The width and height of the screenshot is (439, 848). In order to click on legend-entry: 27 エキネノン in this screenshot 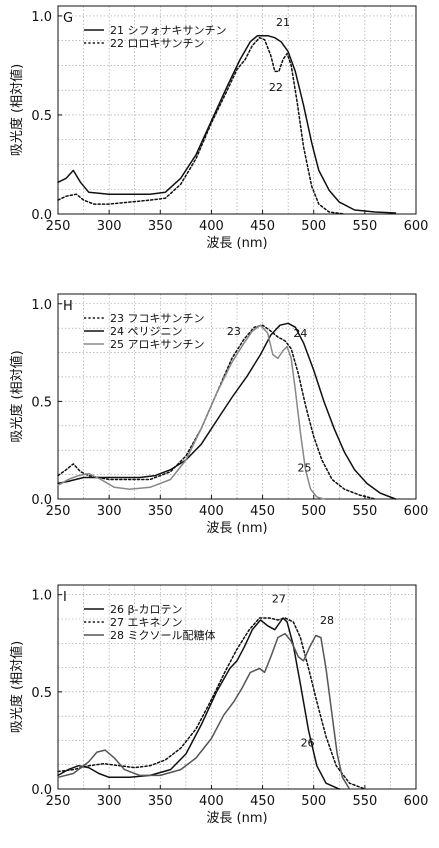, I will do `click(146, 622)`.